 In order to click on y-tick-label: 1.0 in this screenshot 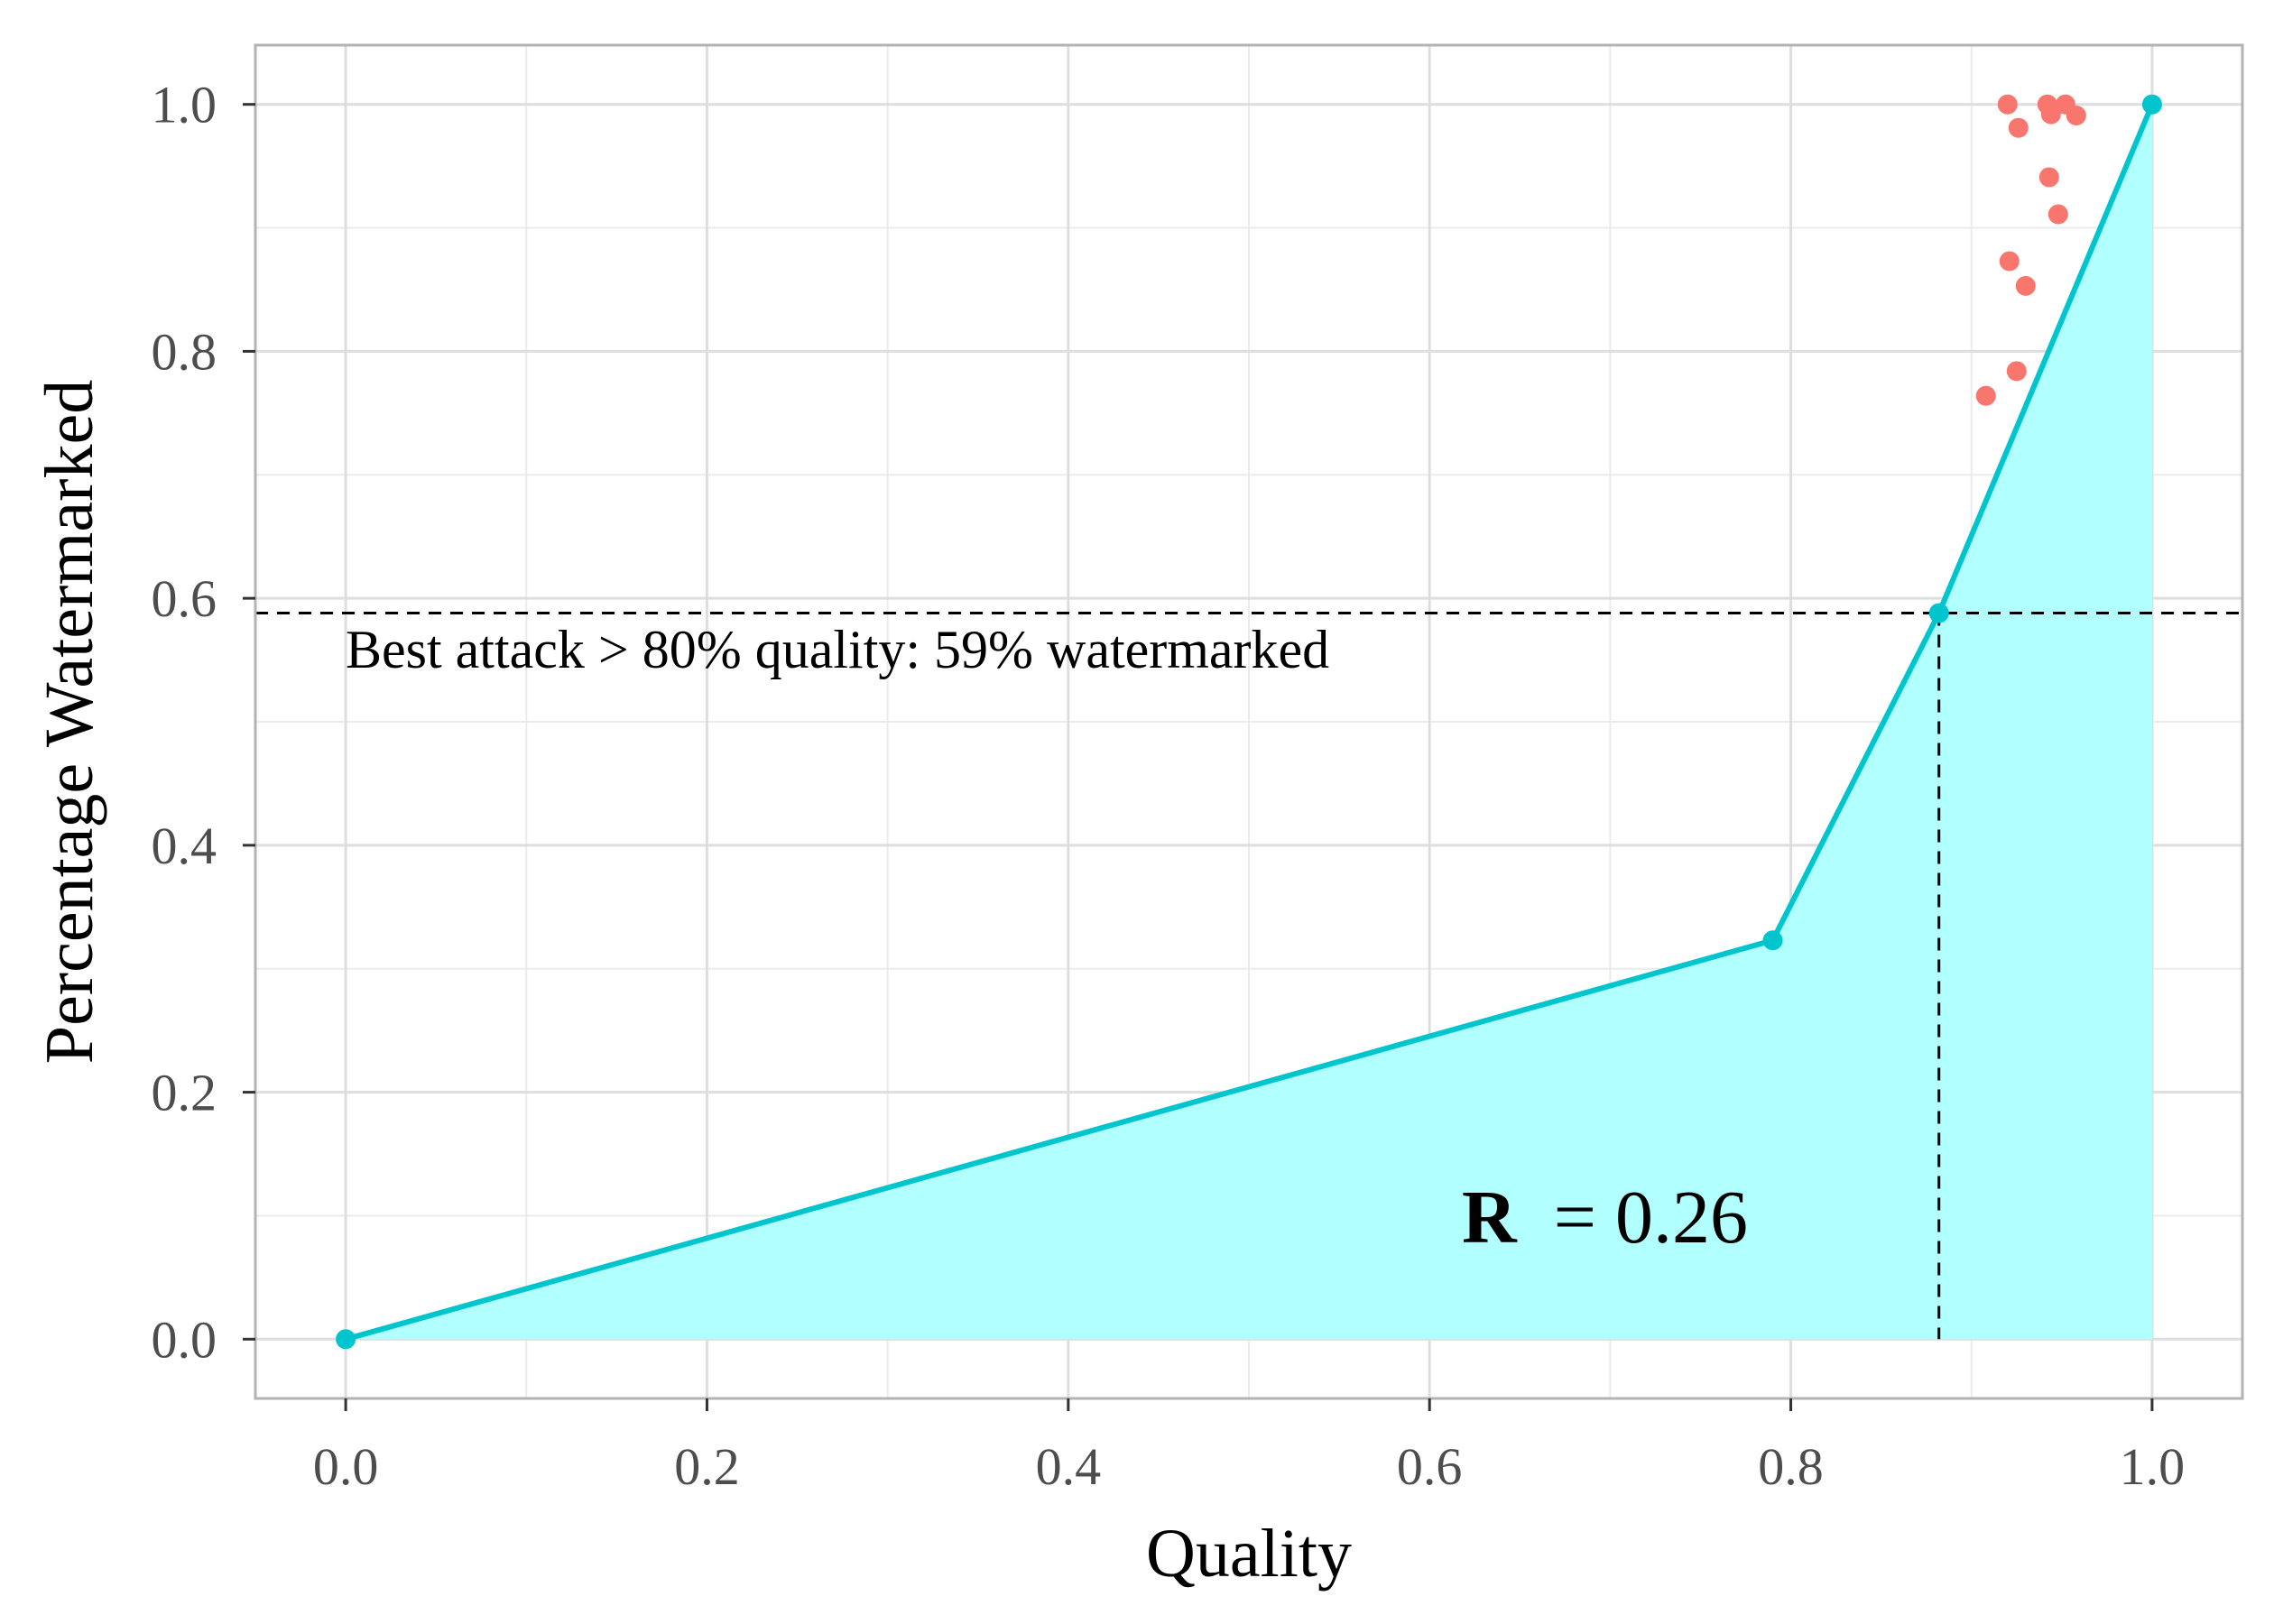, I will do `click(185, 105)`.